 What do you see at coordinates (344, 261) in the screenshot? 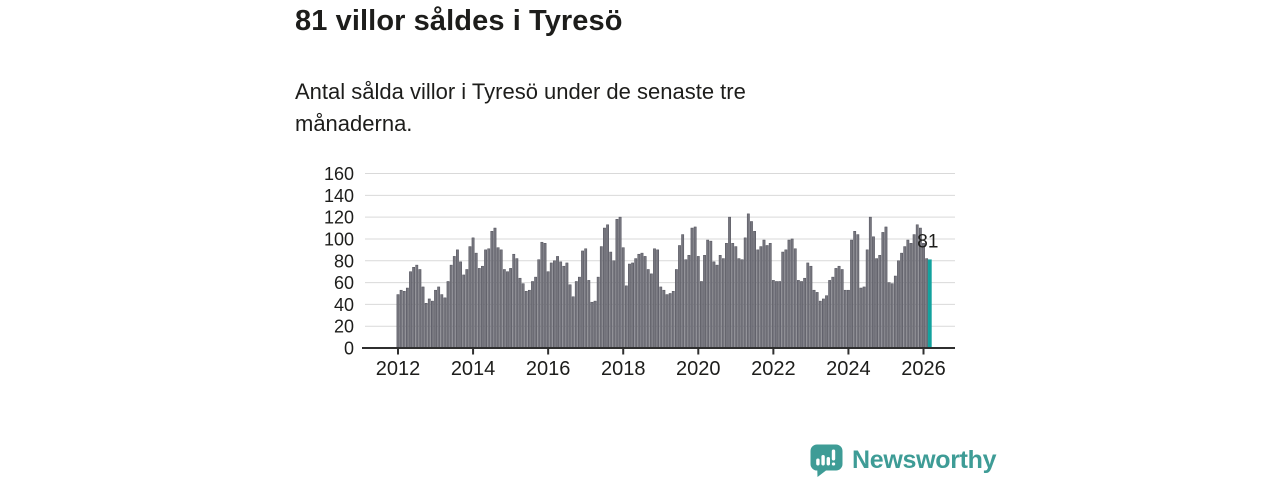
I see `svg-text: 80` at bounding box center [344, 261].